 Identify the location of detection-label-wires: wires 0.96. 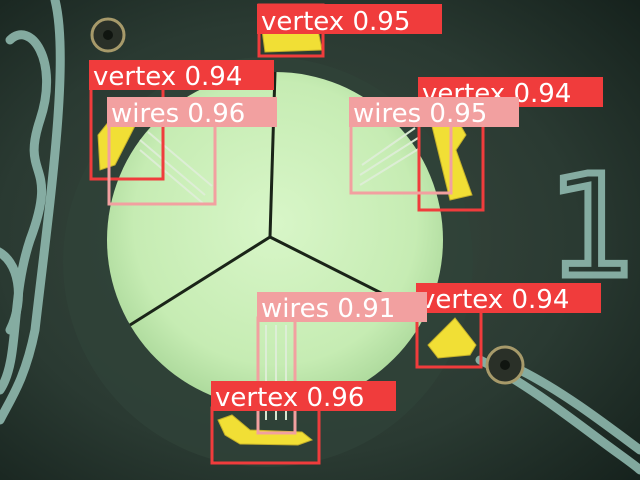
(192, 113).